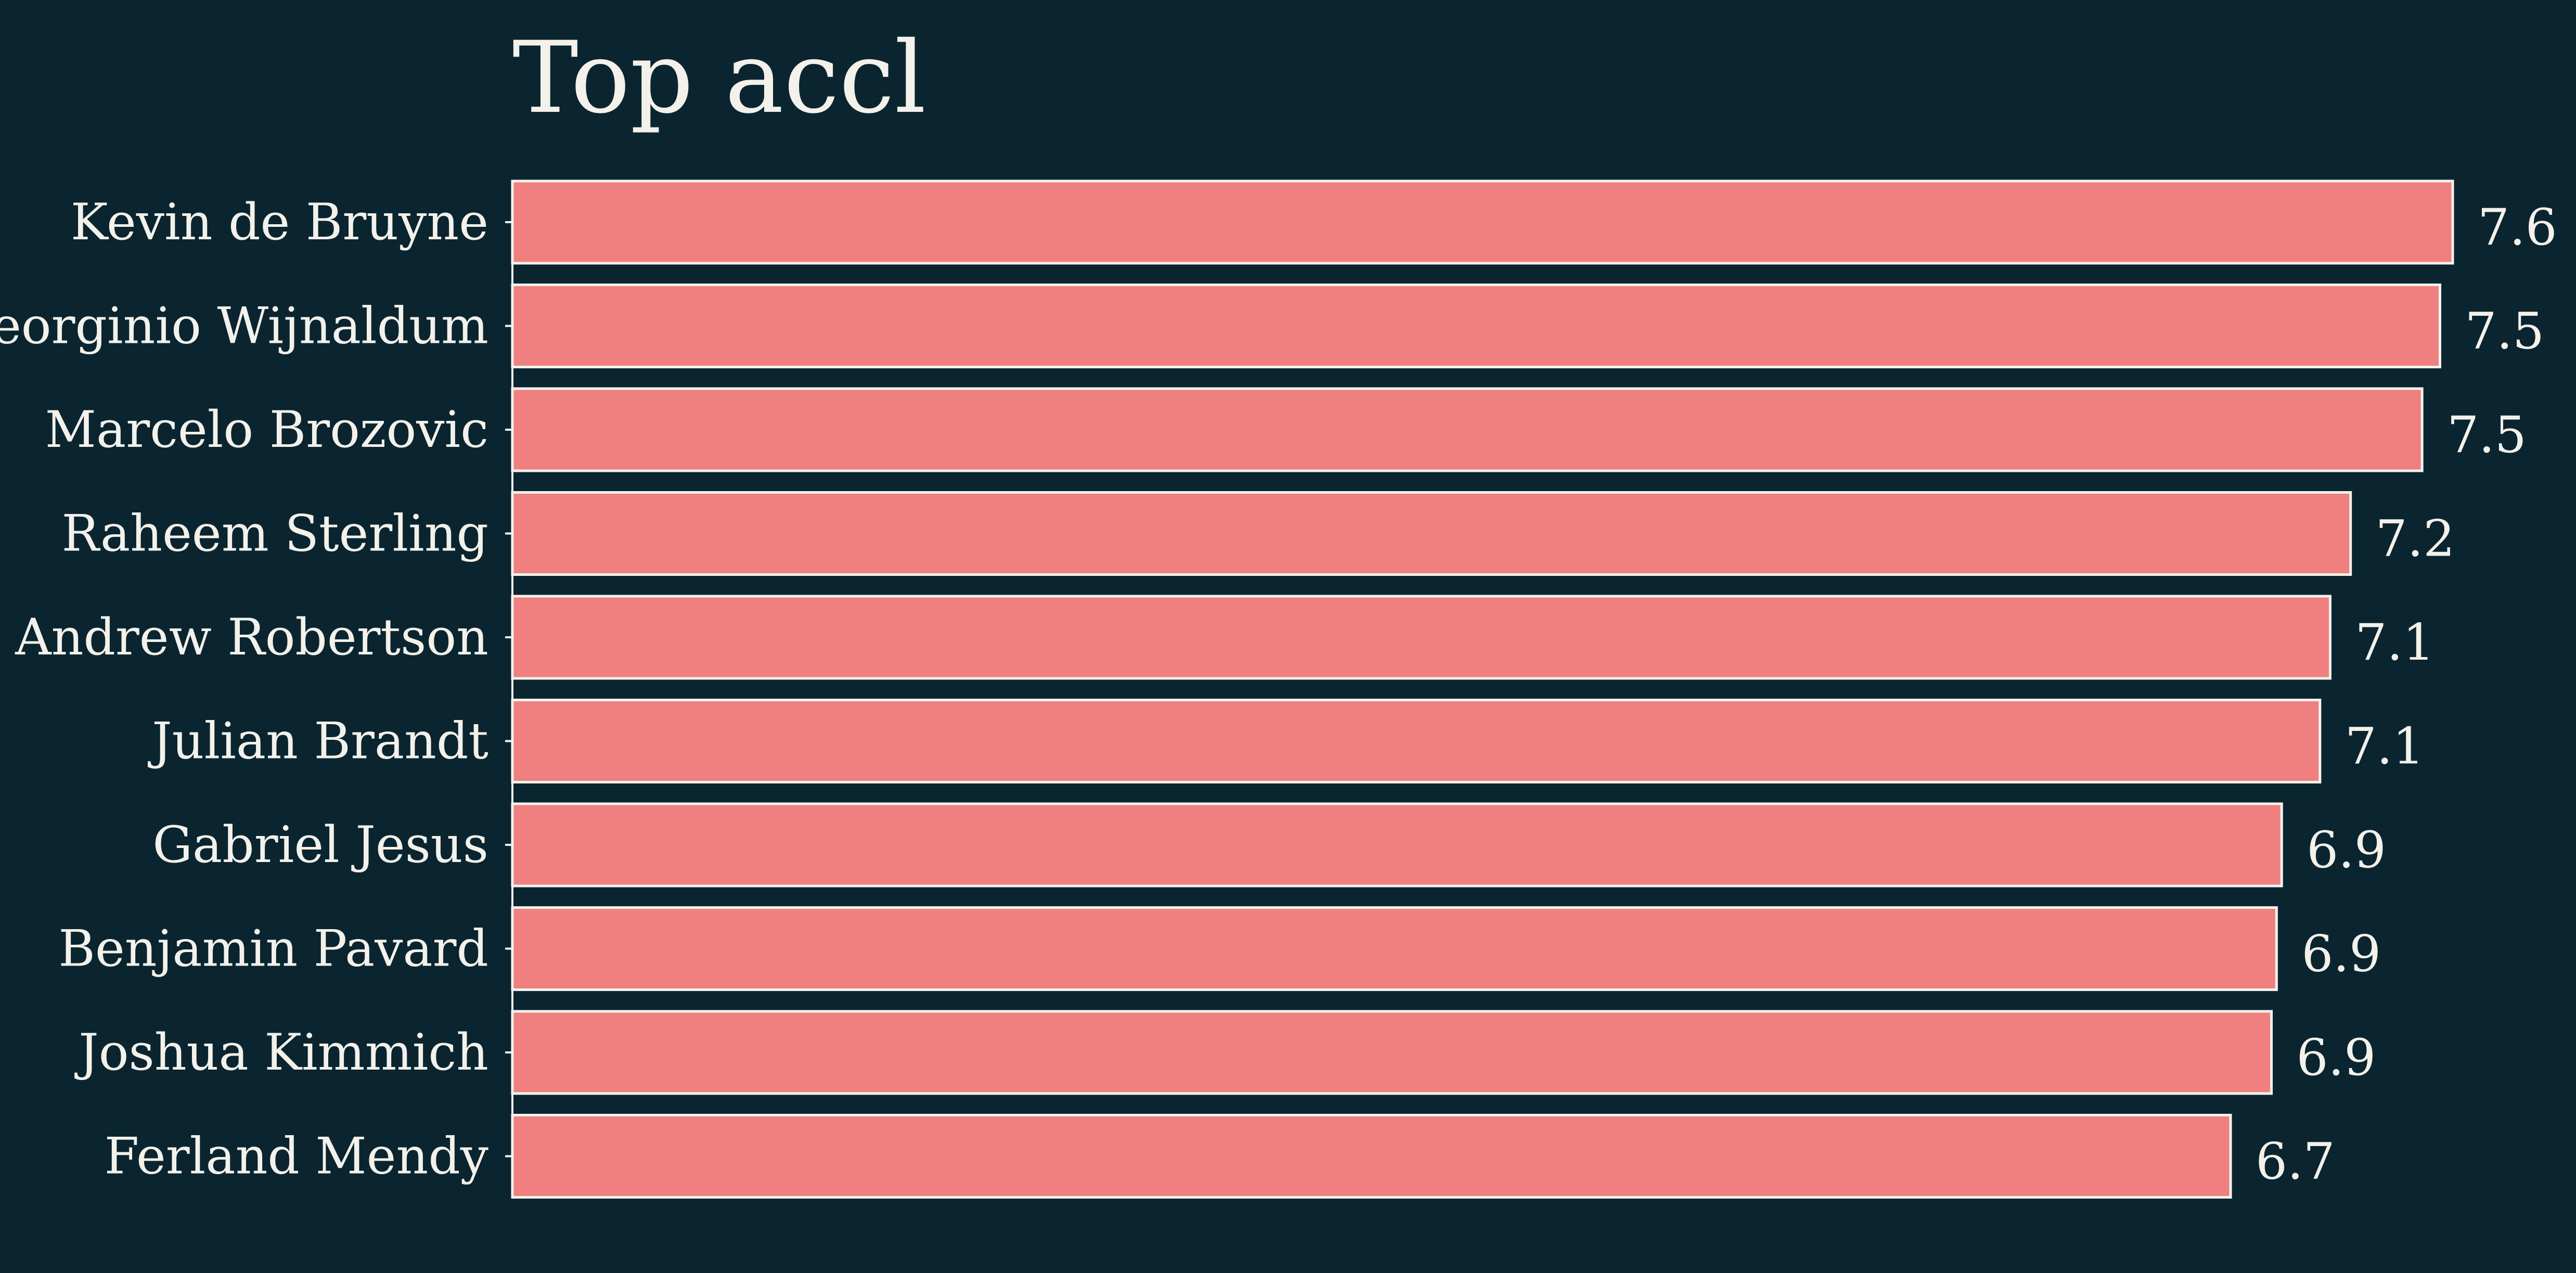 Image resolution: width=2576 pixels, height=1273 pixels. What do you see at coordinates (317, 741) in the screenshot?
I see `y-tick-label: Julian Brandt` at bounding box center [317, 741].